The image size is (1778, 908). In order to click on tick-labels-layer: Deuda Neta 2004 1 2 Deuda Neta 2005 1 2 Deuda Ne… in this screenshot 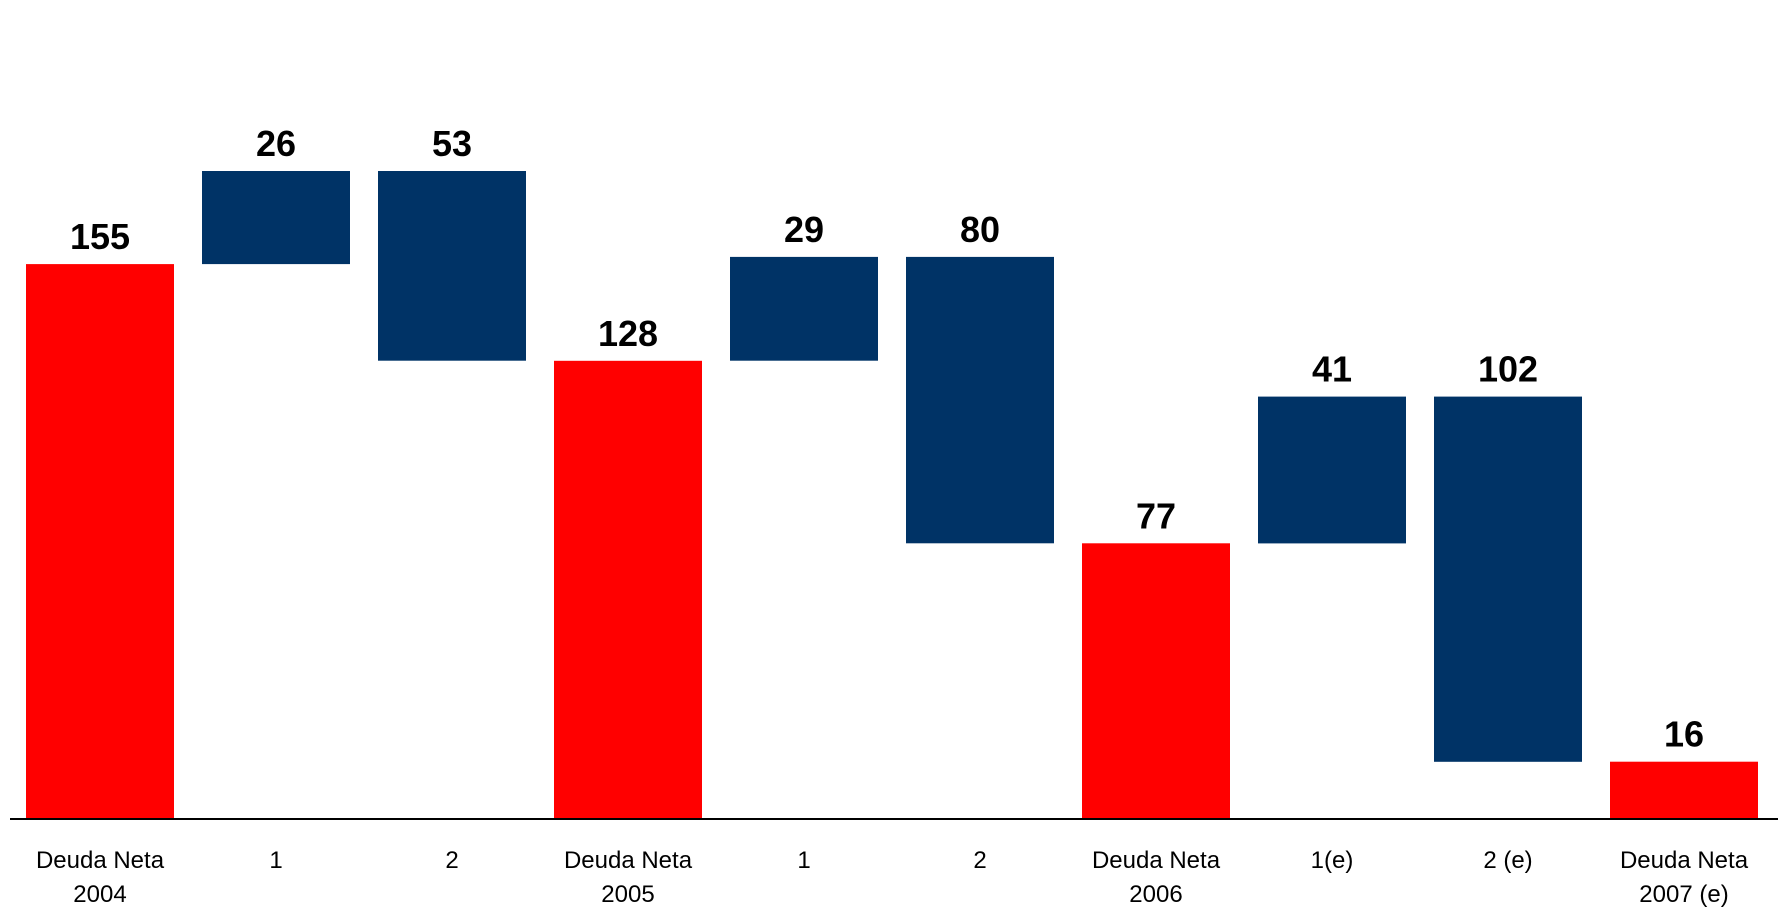, I will do `click(892, 877)`.